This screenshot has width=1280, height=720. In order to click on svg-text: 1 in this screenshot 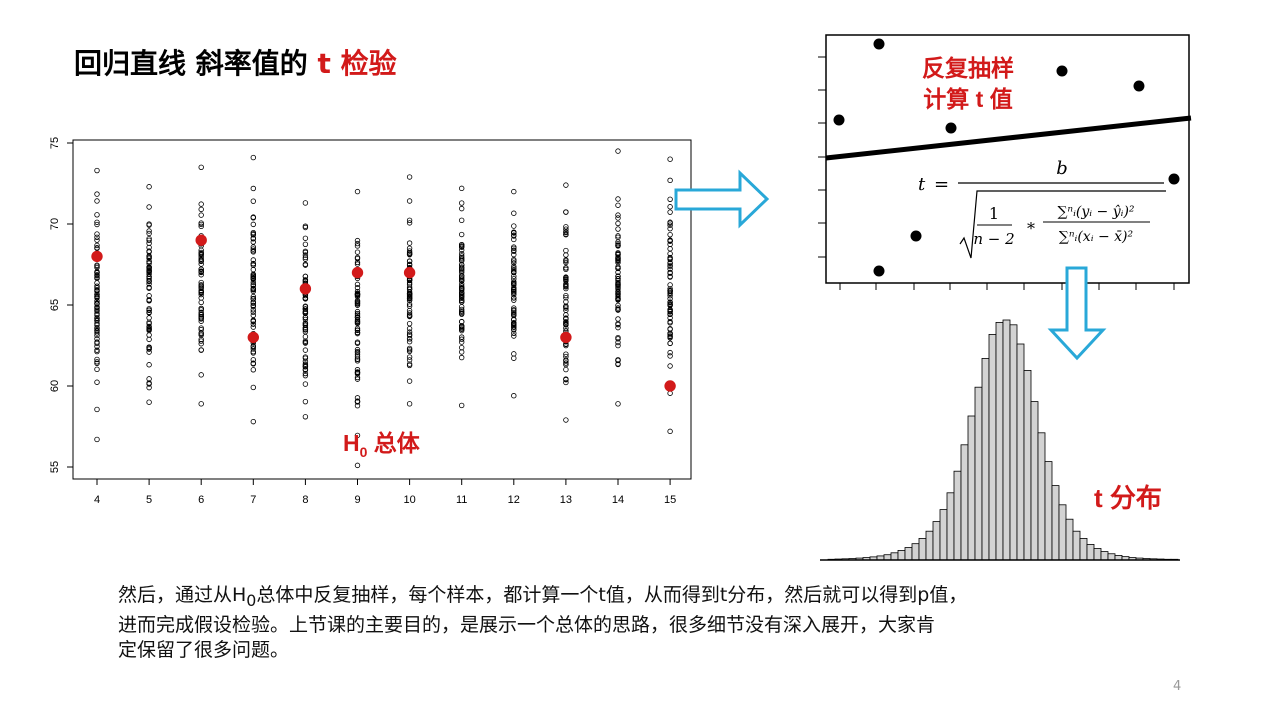, I will do `click(994, 213)`.